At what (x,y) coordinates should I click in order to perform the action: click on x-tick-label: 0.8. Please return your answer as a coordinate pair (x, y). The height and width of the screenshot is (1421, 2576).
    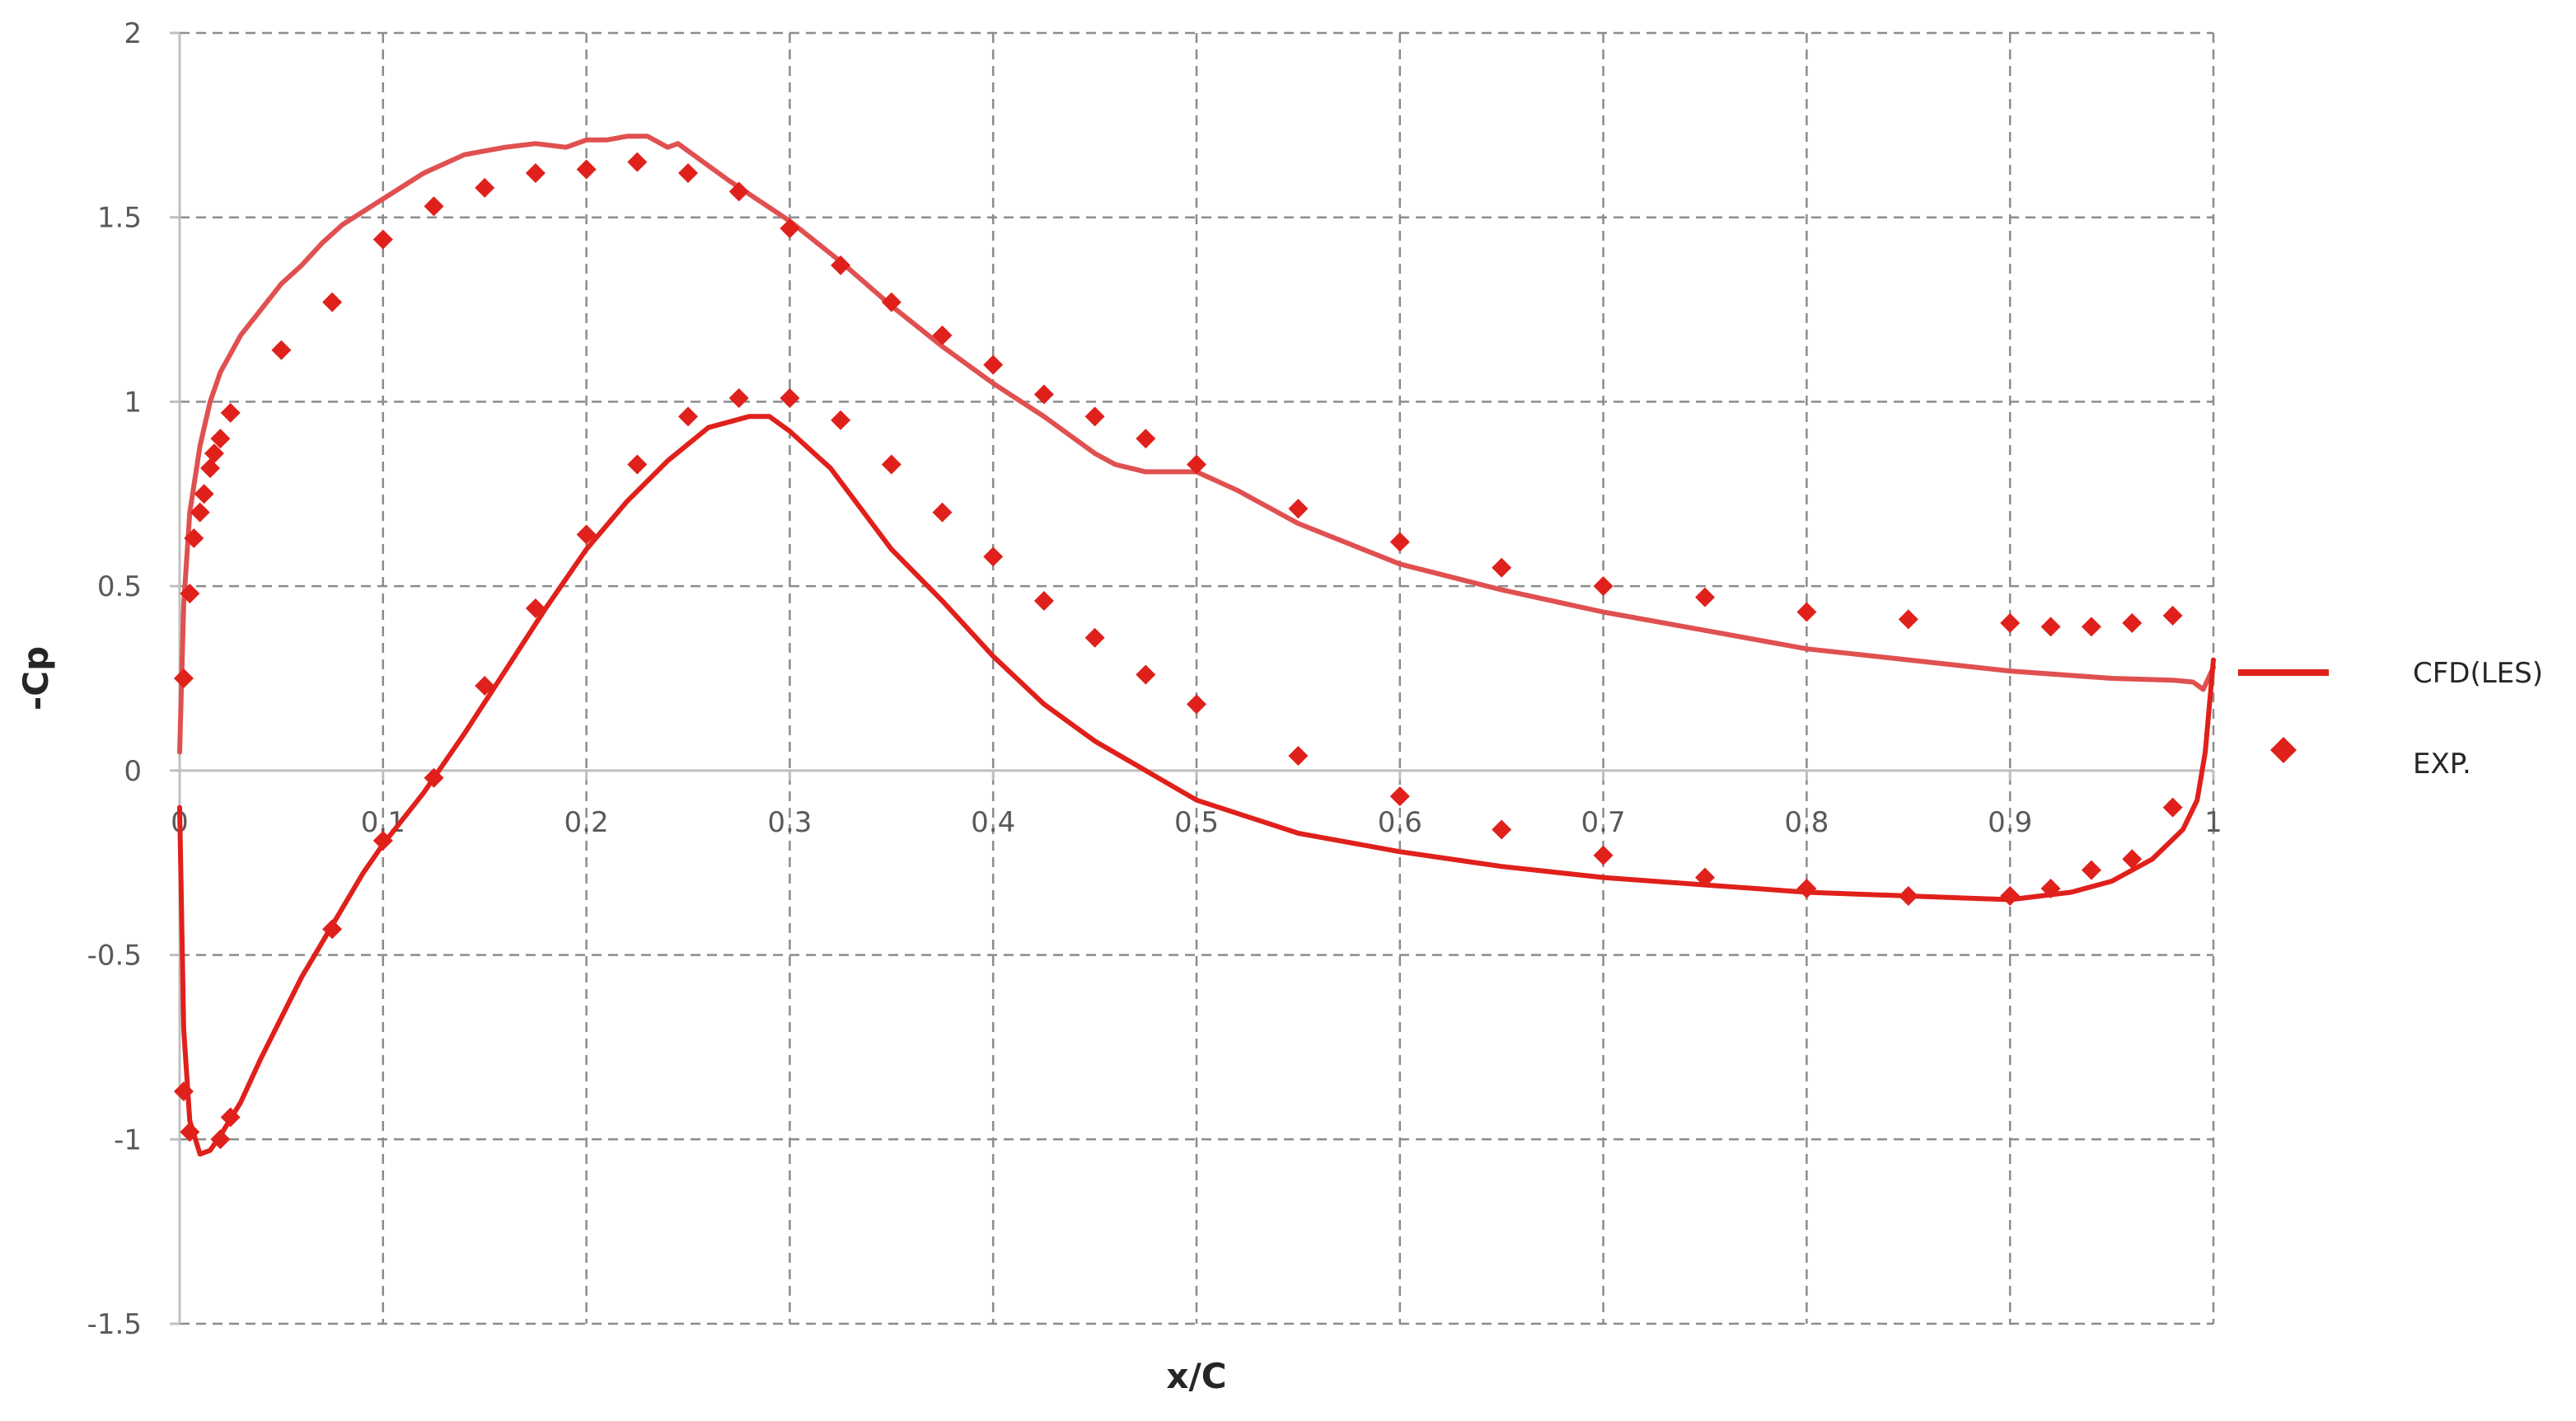
    Looking at the image, I should click on (1806, 822).